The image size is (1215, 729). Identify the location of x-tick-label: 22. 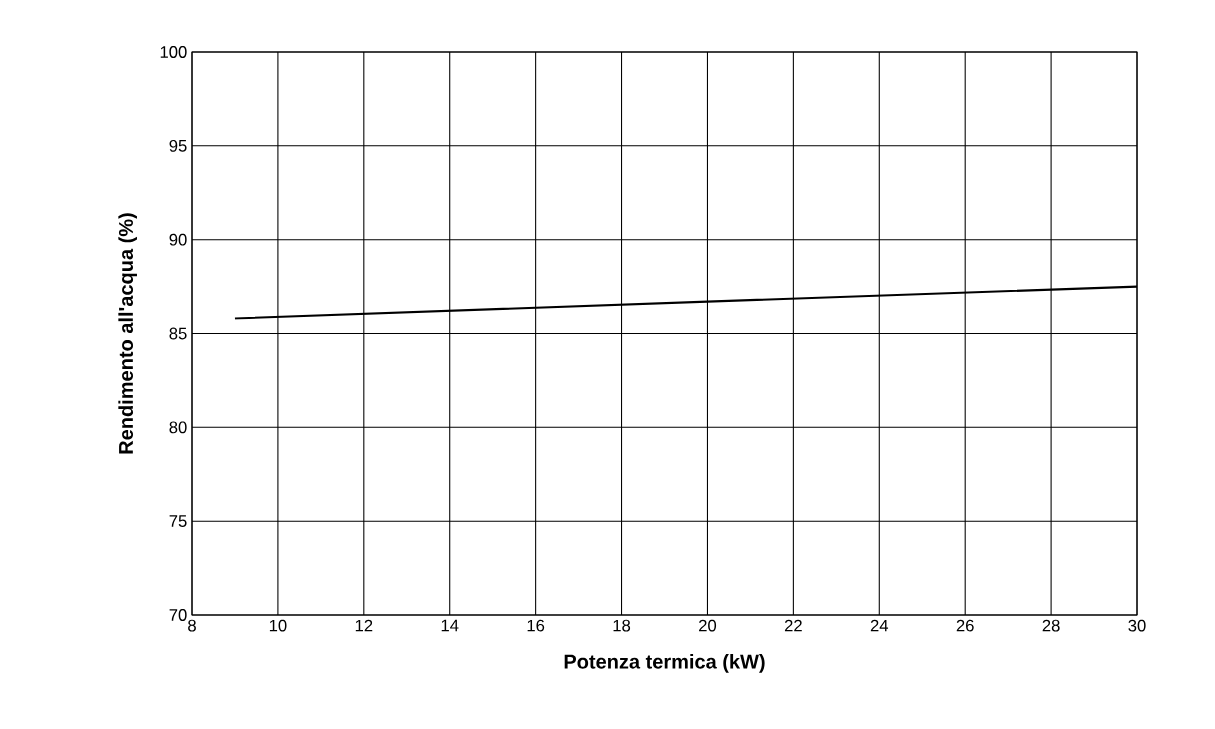
(793, 625).